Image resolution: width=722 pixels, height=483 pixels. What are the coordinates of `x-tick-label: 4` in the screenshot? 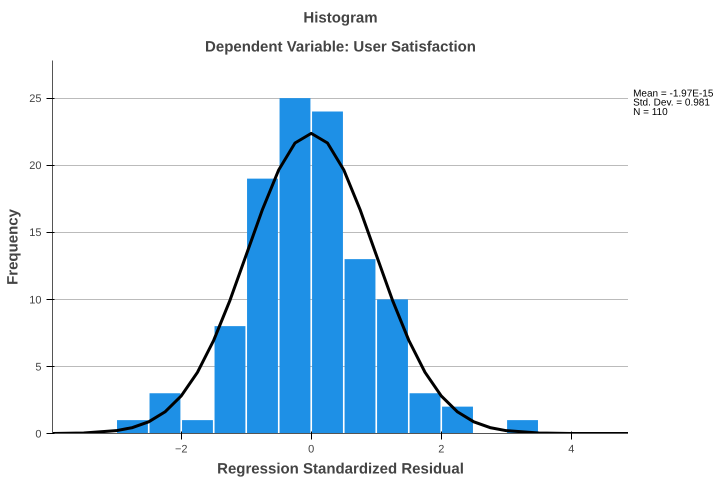 It's located at (571, 450).